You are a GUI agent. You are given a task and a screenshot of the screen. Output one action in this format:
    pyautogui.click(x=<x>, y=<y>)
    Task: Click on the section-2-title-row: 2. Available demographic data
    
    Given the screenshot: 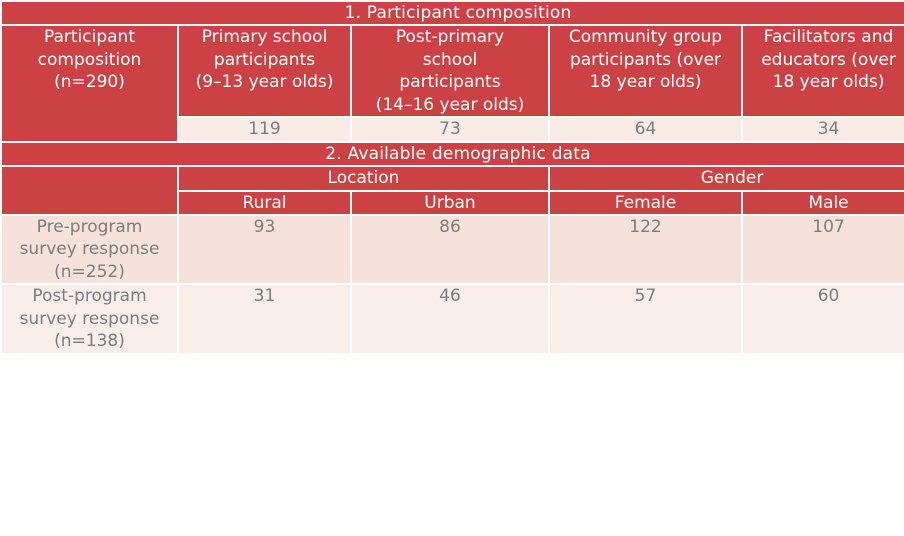 What is the action you would take?
    pyautogui.click(x=453, y=154)
    